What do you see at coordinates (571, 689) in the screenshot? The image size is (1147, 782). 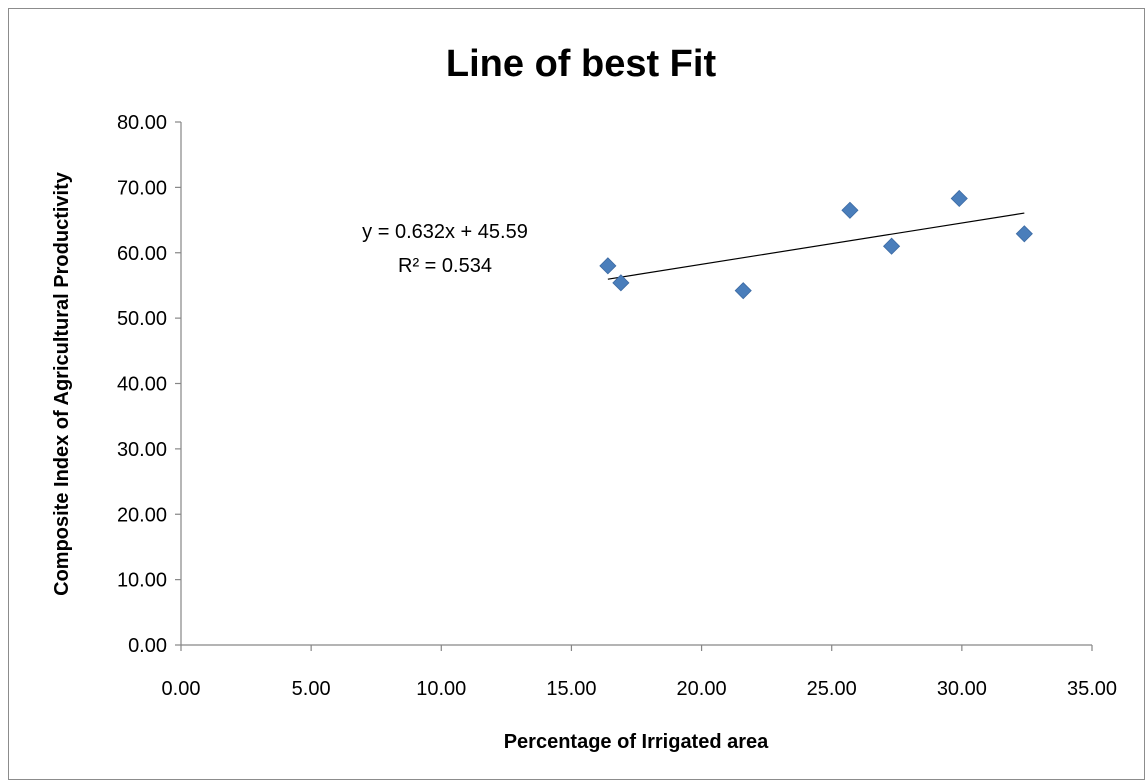 I see `x-tick-label: 15.00` at bounding box center [571, 689].